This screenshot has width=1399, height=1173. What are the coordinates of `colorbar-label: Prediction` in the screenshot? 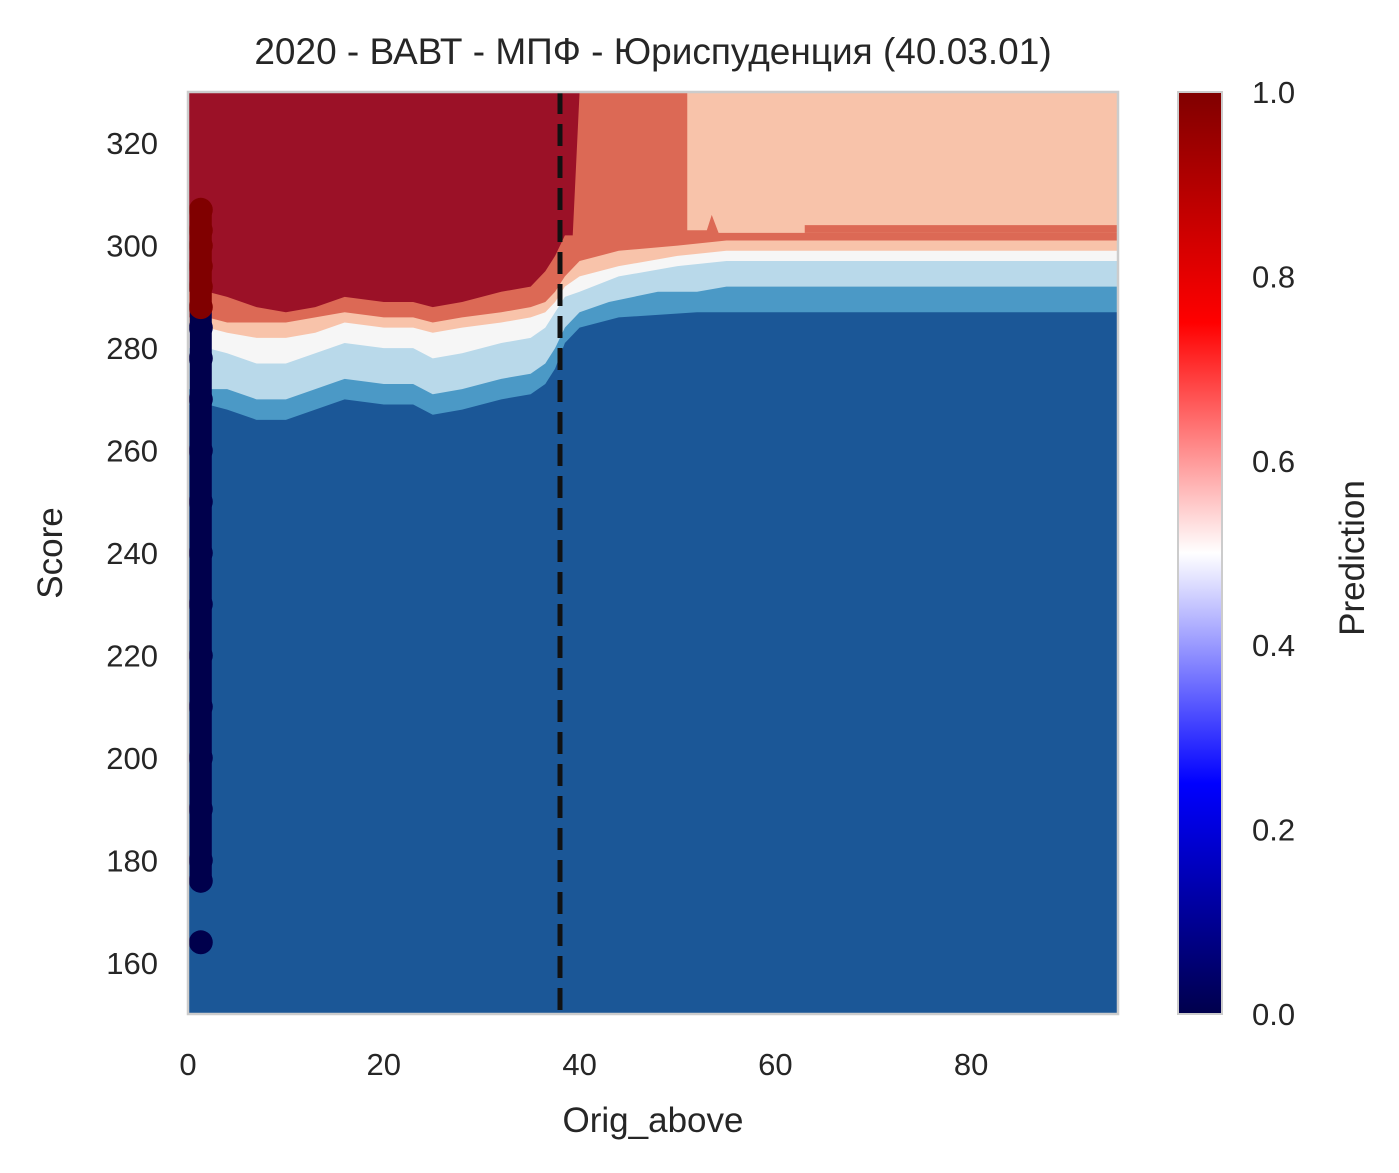 It's located at (1352, 558).